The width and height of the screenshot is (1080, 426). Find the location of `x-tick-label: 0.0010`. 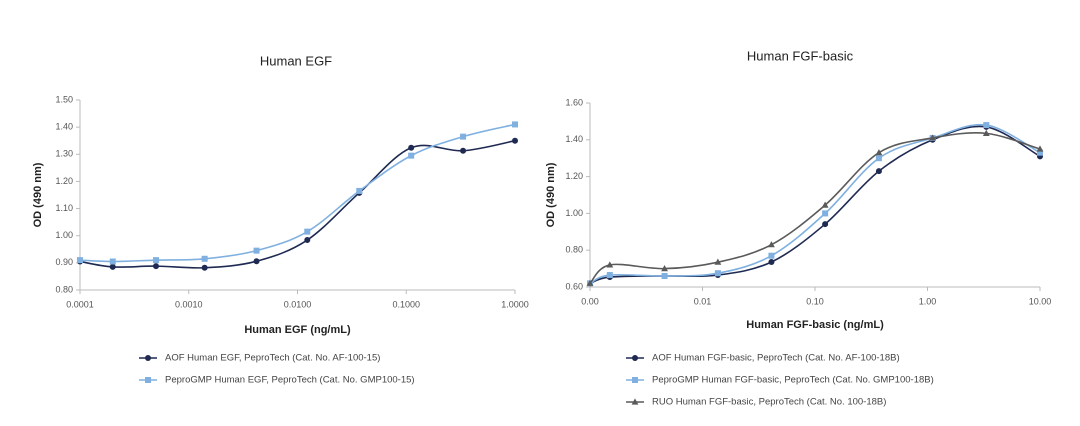

x-tick-label: 0.0010 is located at coordinates (189, 304).